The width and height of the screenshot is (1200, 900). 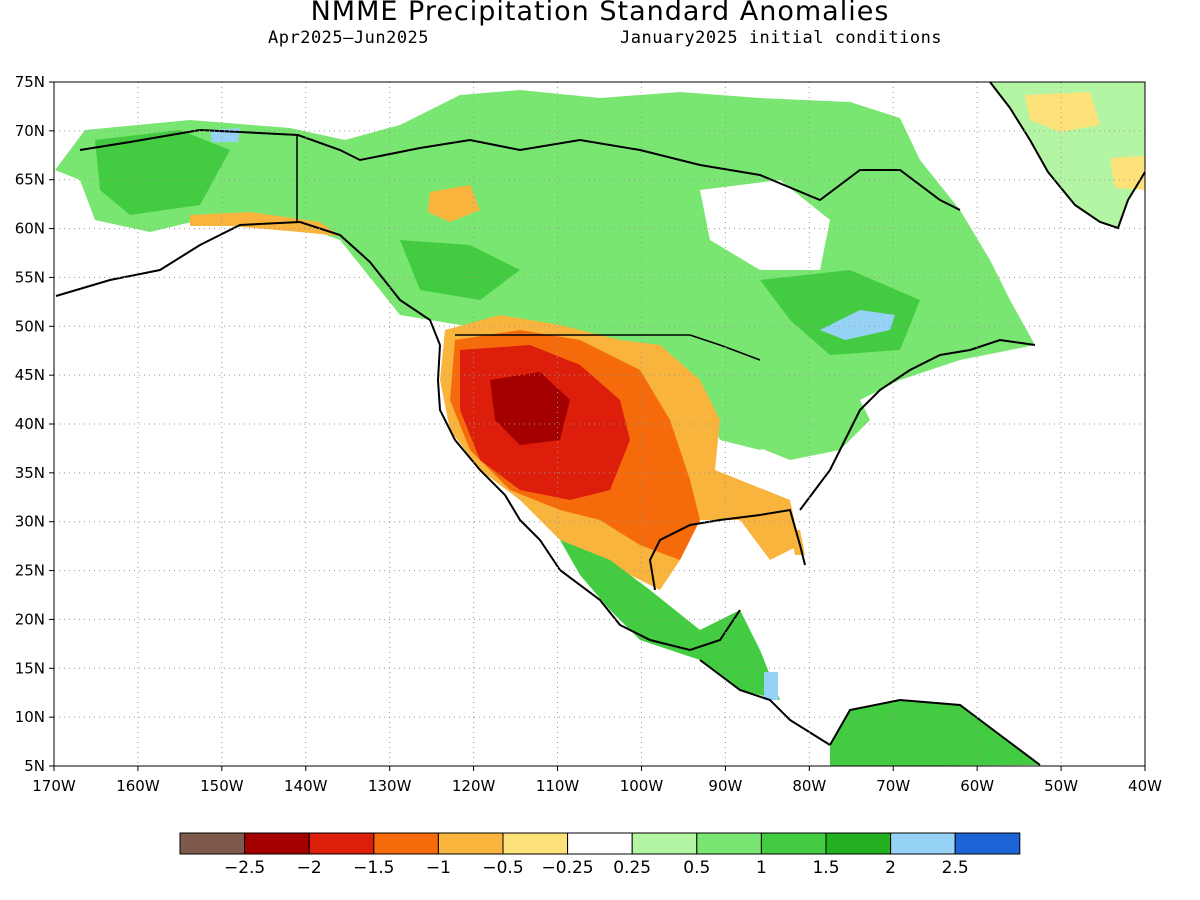 I want to click on lon-tick-label: 80W, so click(x=809, y=786).